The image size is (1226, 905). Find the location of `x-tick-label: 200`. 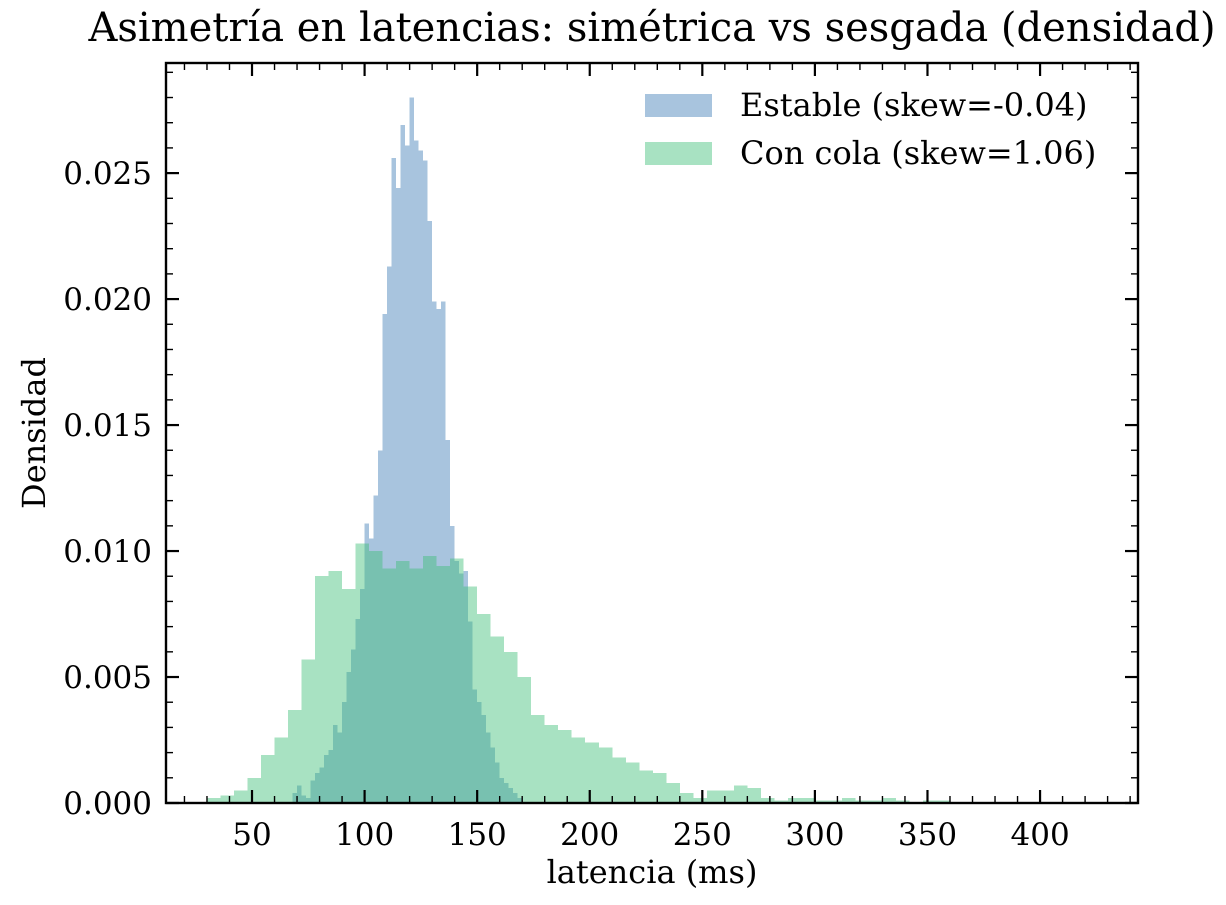

x-tick-label: 200 is located at coordinates (589, 835).